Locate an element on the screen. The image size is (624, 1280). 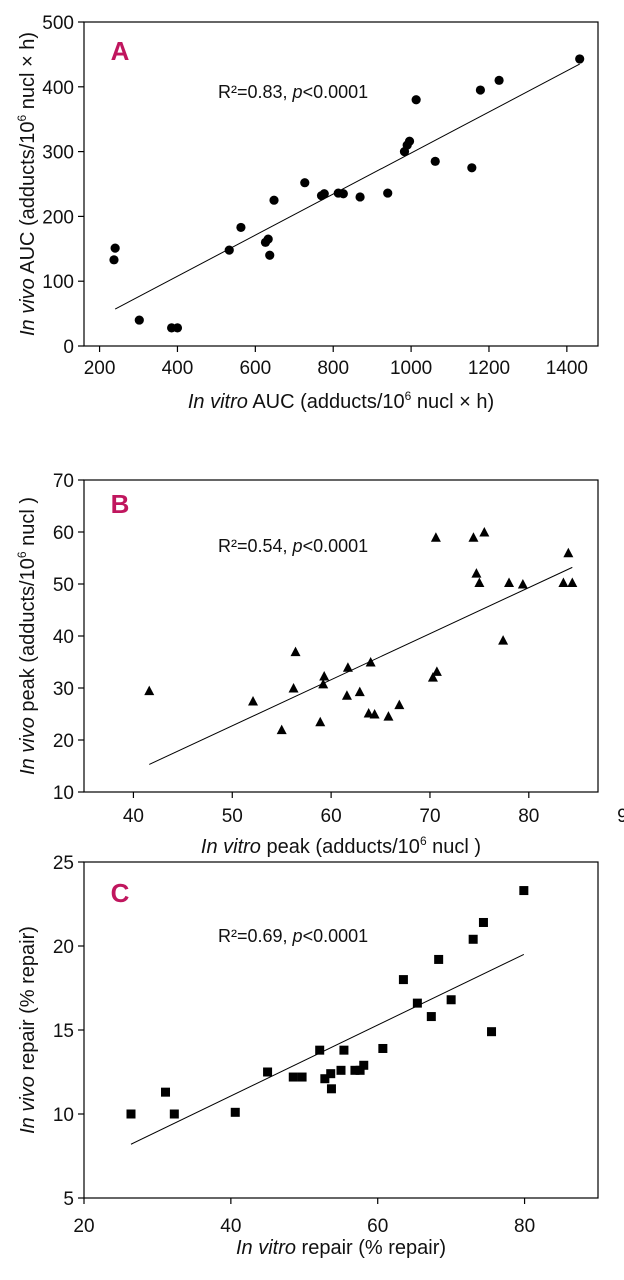
y-tick-label: 15 is located at coordinates (63, 1031).